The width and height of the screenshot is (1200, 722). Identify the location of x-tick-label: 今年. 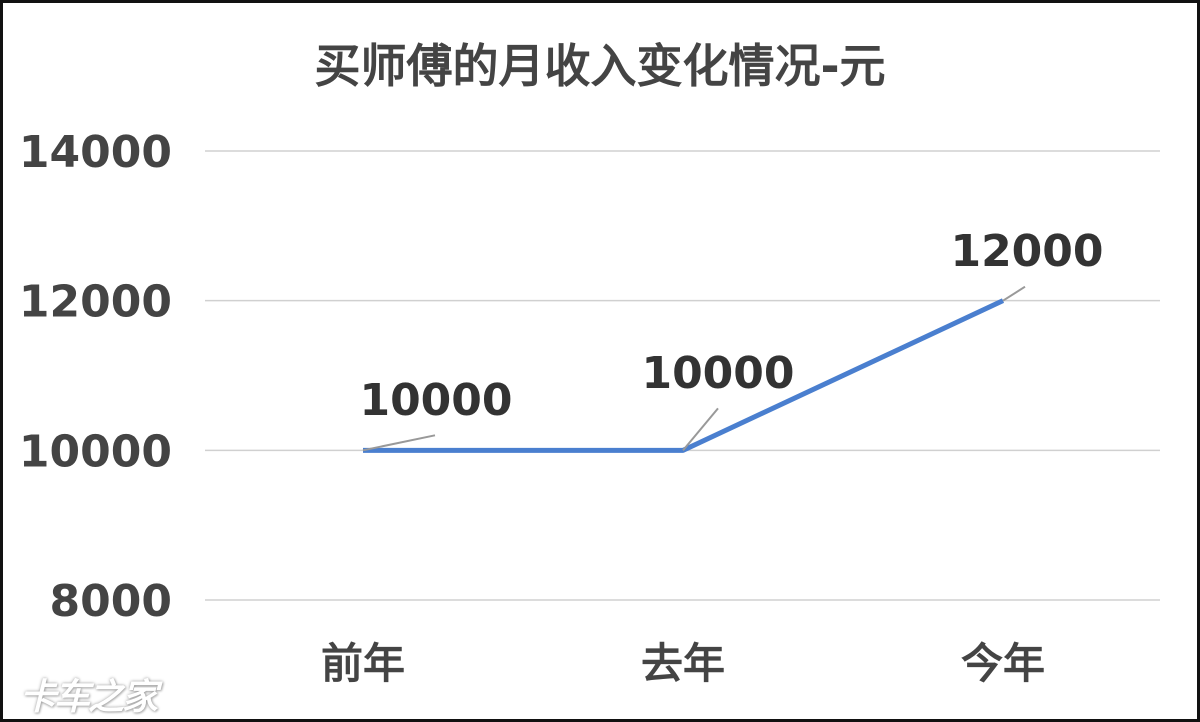
(1003, 663).